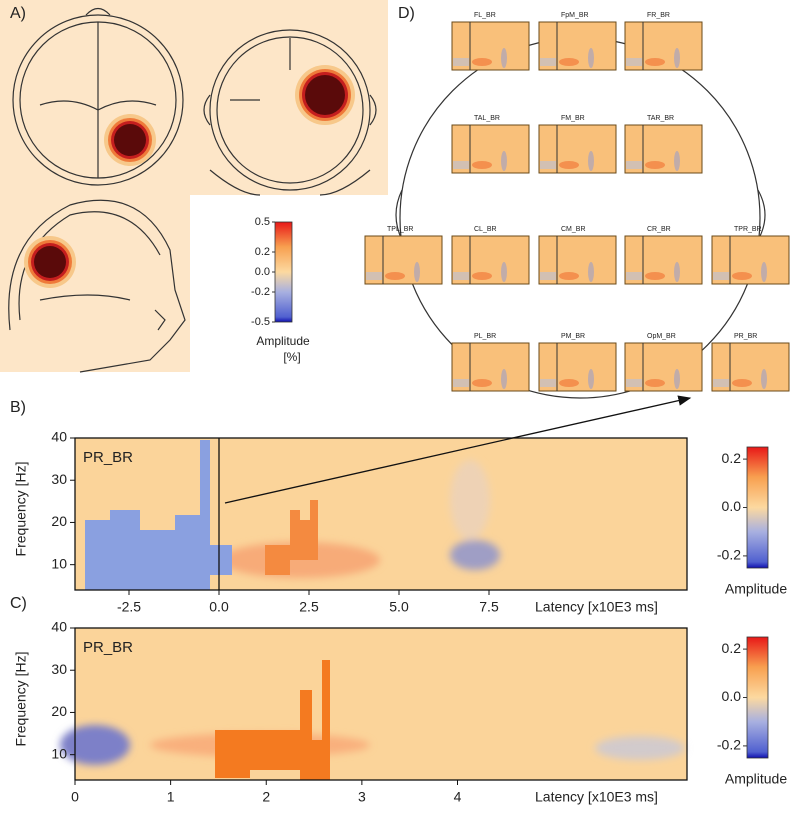  Describe the element at coordinates (750, 362) in the screenshot. I see `electrode: PR_BR` at that location.